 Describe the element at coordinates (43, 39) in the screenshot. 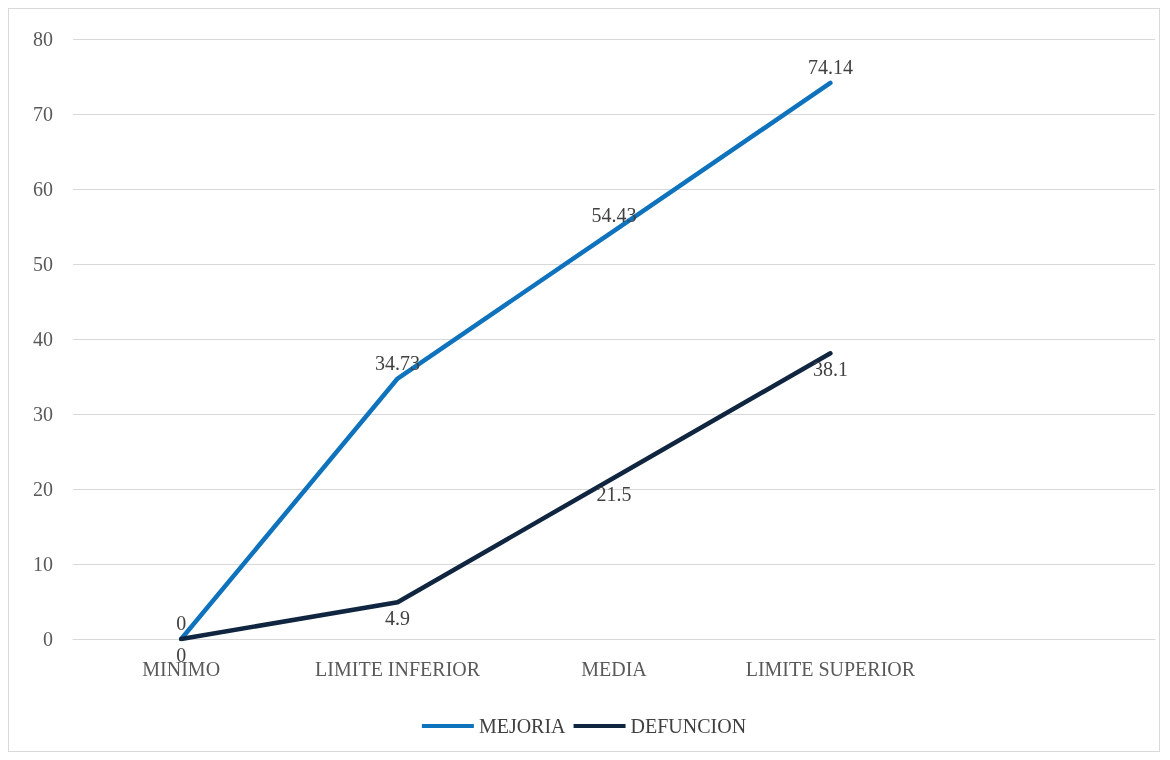

I see `y-tick-label: 80` at that location.